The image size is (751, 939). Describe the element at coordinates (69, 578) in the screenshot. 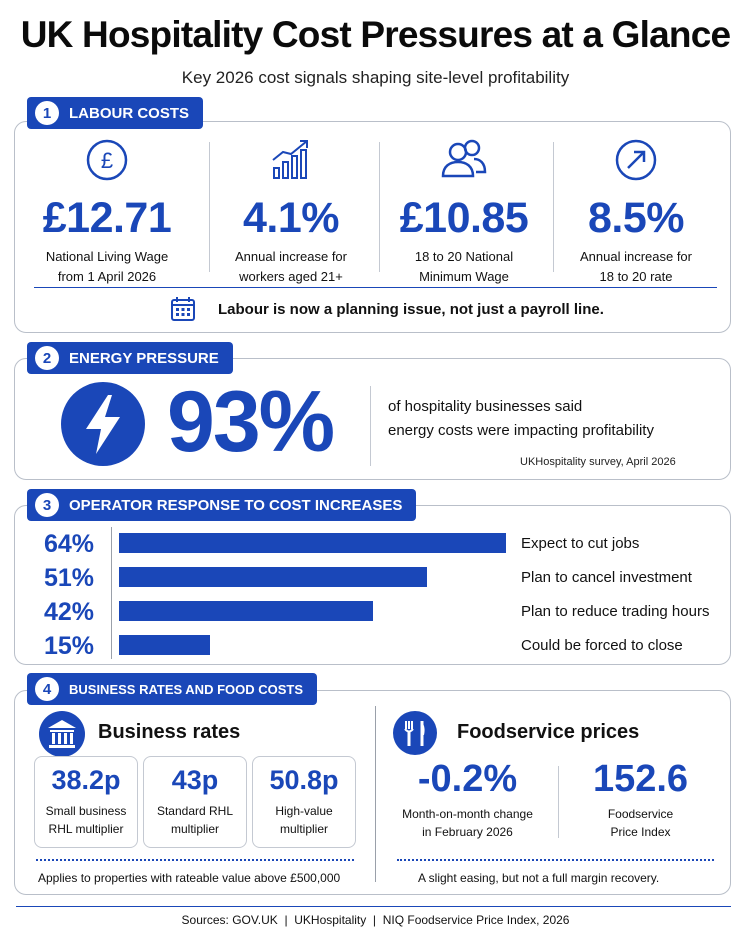

I see `bar-value-label: 51%` at that location.